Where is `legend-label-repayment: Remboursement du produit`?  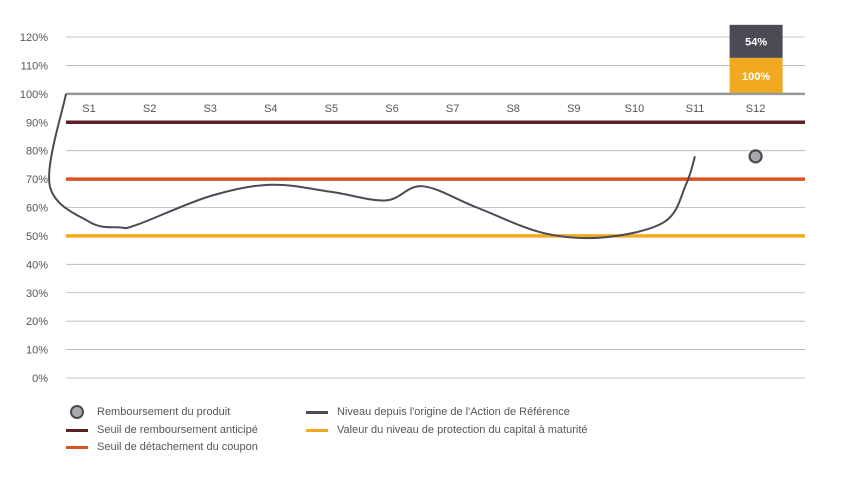
legend-label-repayment: Remboursement du produit is located at coordinates (164, 412).